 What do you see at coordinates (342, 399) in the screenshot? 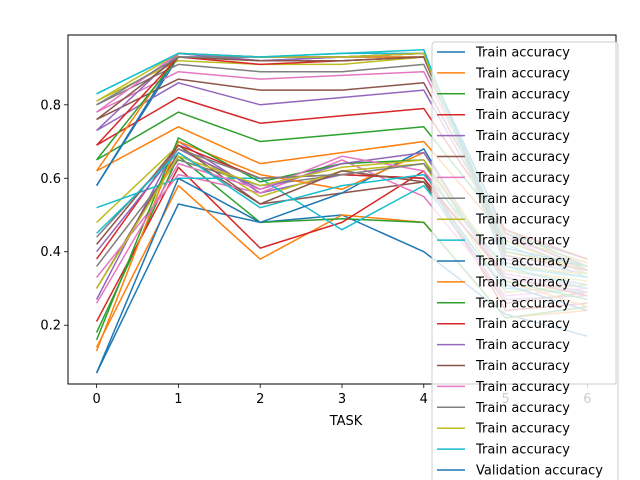
I see `x-tick-label: 3` at bounding box center [342, 399].